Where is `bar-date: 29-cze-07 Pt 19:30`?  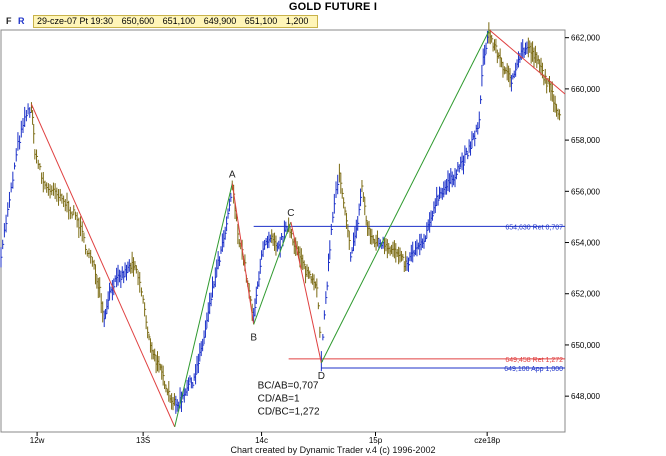 bar-date: 29-cze-07 Pt 19:30 is located at coordinates (75, 21).